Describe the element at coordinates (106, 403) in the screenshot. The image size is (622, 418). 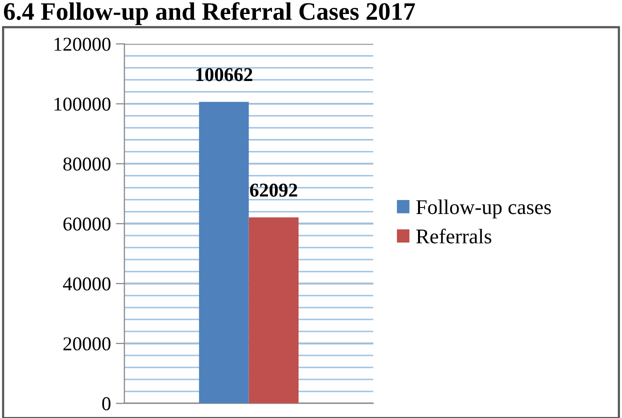
I see `y-tick-label: 0` at that location.